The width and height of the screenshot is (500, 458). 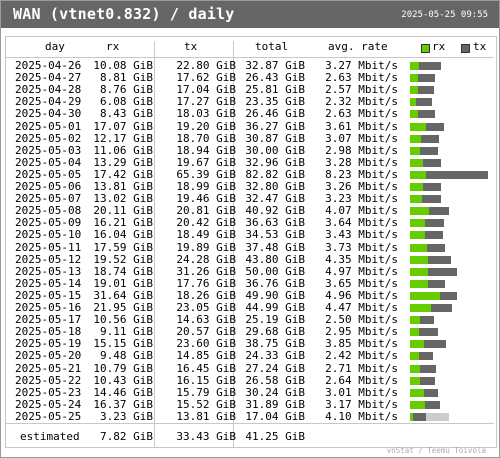 I want to click on total-cell: 25.19 GiB, so click(x=275, y=320).